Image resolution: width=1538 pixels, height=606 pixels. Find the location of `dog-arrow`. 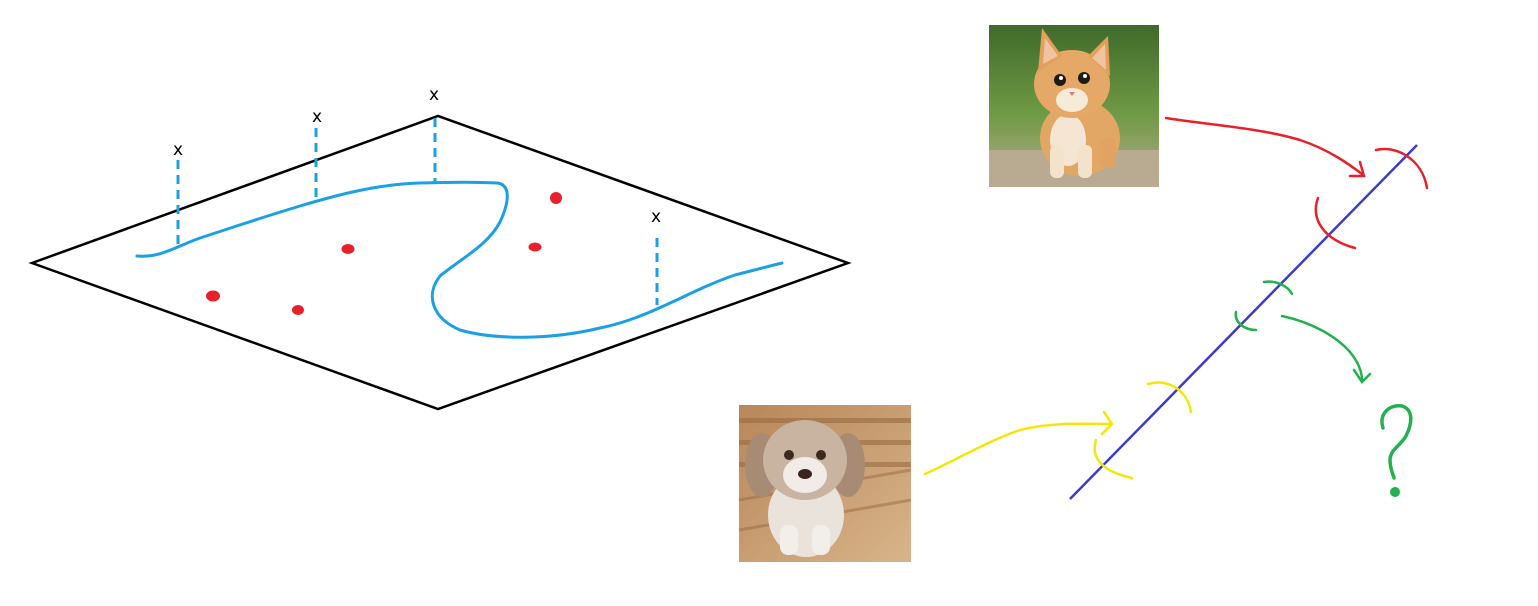

dog-arrow is located at coordinates (1058, 430).